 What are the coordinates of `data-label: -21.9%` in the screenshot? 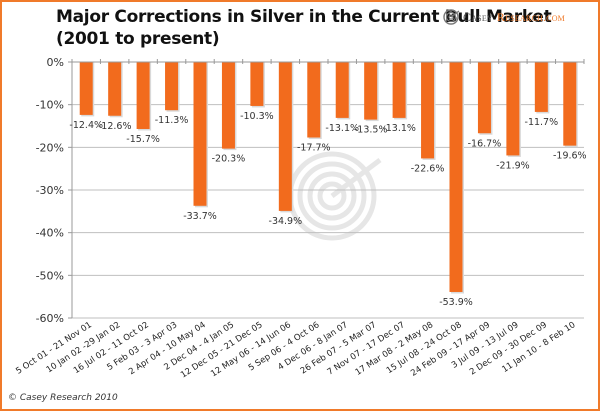 It's located at (513, 165).